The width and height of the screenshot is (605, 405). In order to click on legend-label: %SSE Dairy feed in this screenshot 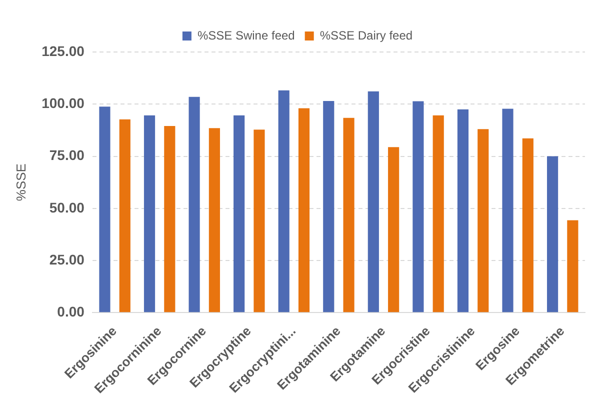, I will do `click(366, 35)`.